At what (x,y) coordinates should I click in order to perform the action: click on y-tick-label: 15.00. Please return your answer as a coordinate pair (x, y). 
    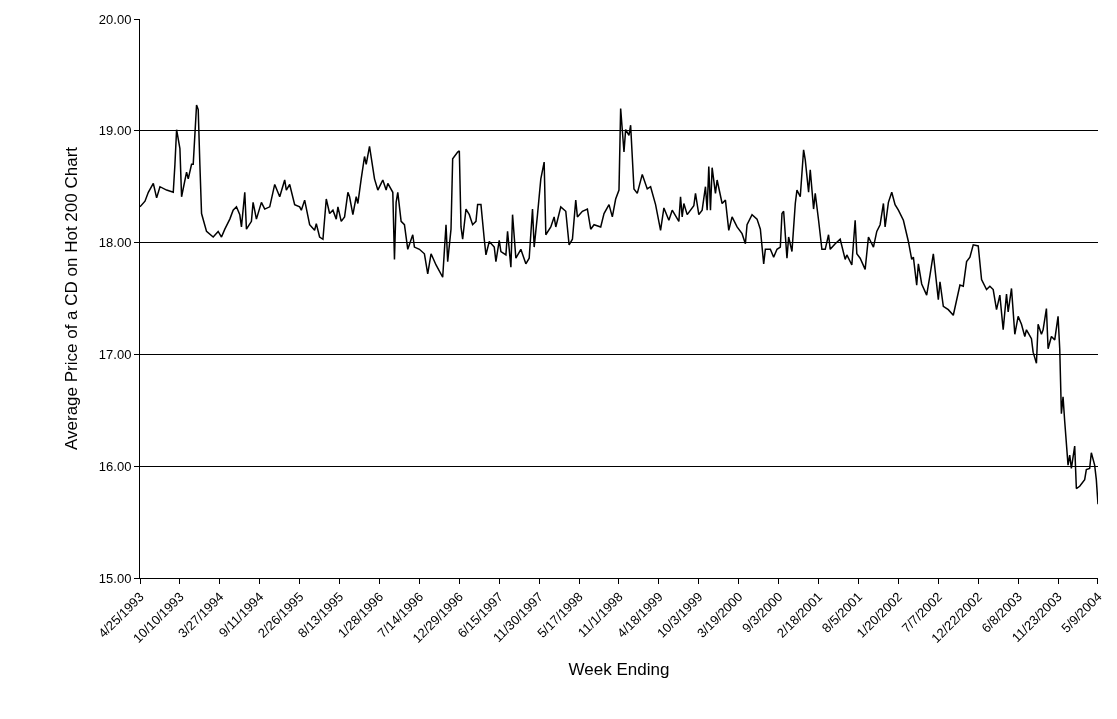
    Looking at the image, I should click on (115, 578).